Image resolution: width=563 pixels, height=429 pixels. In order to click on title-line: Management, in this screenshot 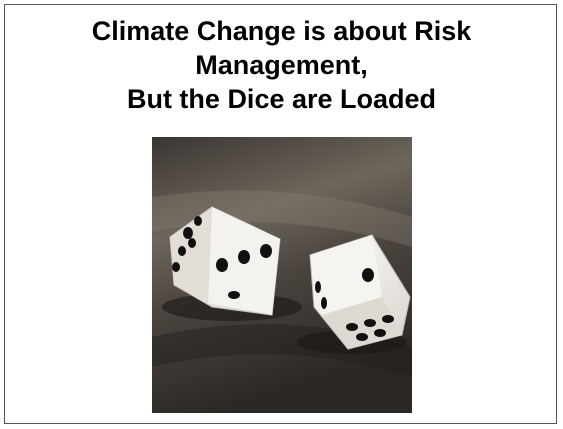, I will do `click(281, 65)`.